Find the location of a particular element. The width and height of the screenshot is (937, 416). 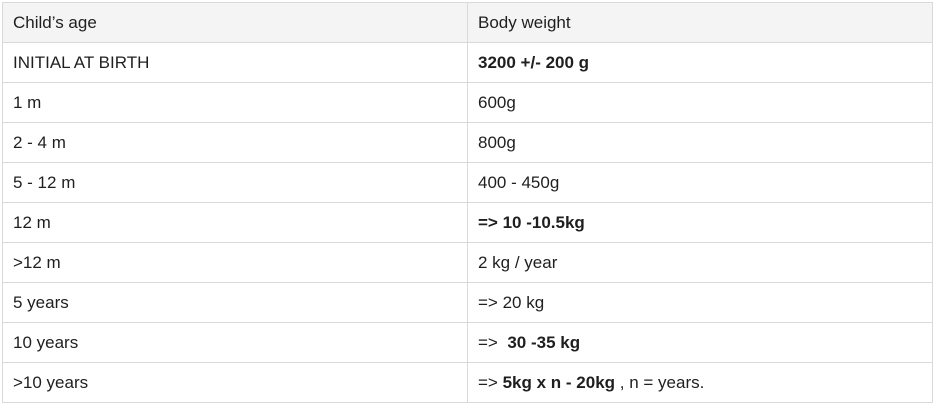

weight-cell: 800g is located at coordinates (700, 142).